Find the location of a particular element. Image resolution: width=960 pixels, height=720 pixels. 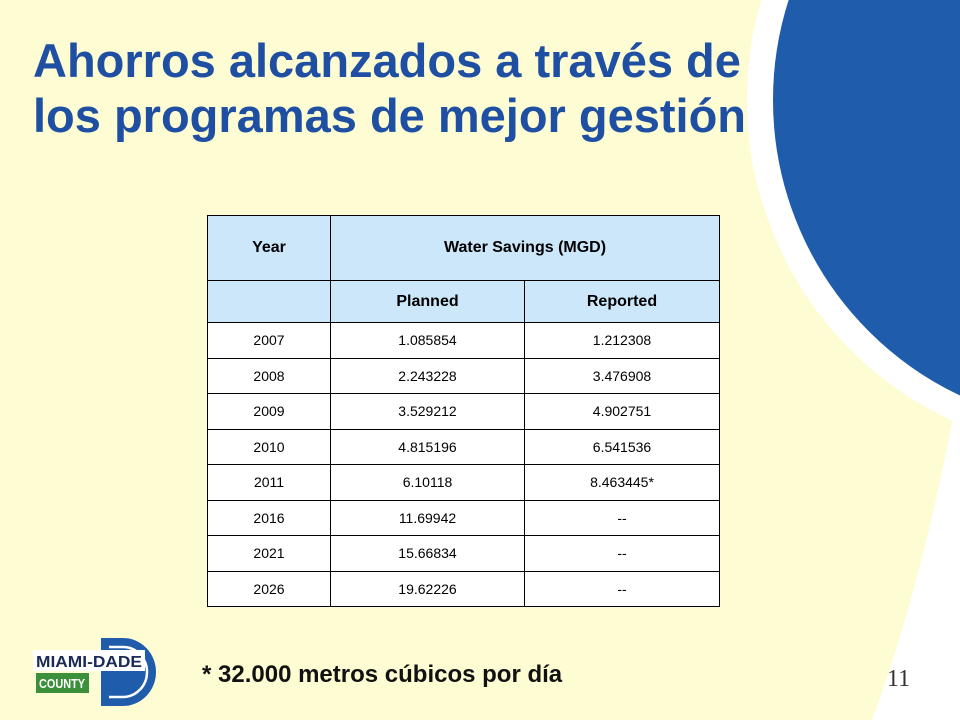

footnote: * 32.000 metros cúbicos por día is located at coordinates (382, 674).